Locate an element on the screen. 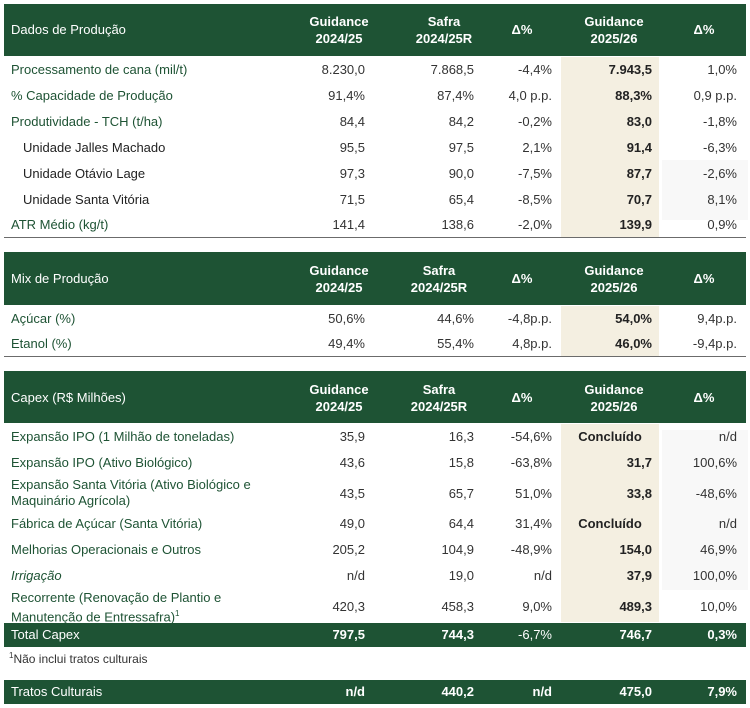 The height and width of the screenshot is (708, 750). capex-total-row: Total Capex 797,5 744,3 -6,7% 746,7 0,3% is located at coordinates (375, 635).